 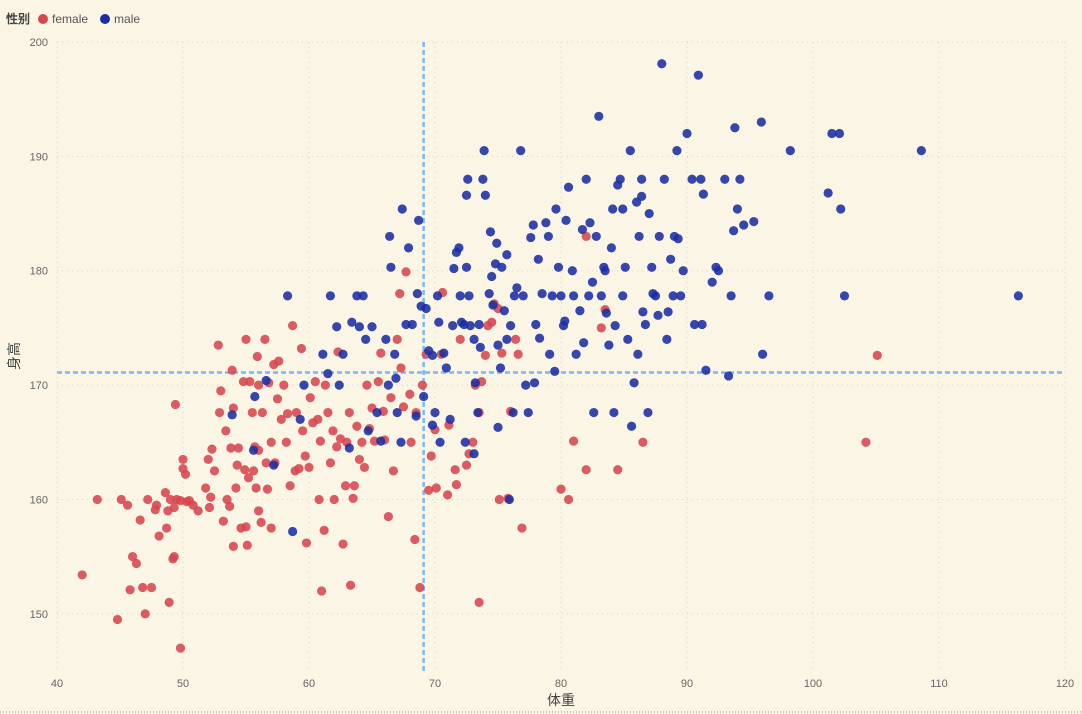 What do you see at coordinates (687, 684) in the screenshot?
I see `x-tick-label: 90` at bounding box center [687, 684].